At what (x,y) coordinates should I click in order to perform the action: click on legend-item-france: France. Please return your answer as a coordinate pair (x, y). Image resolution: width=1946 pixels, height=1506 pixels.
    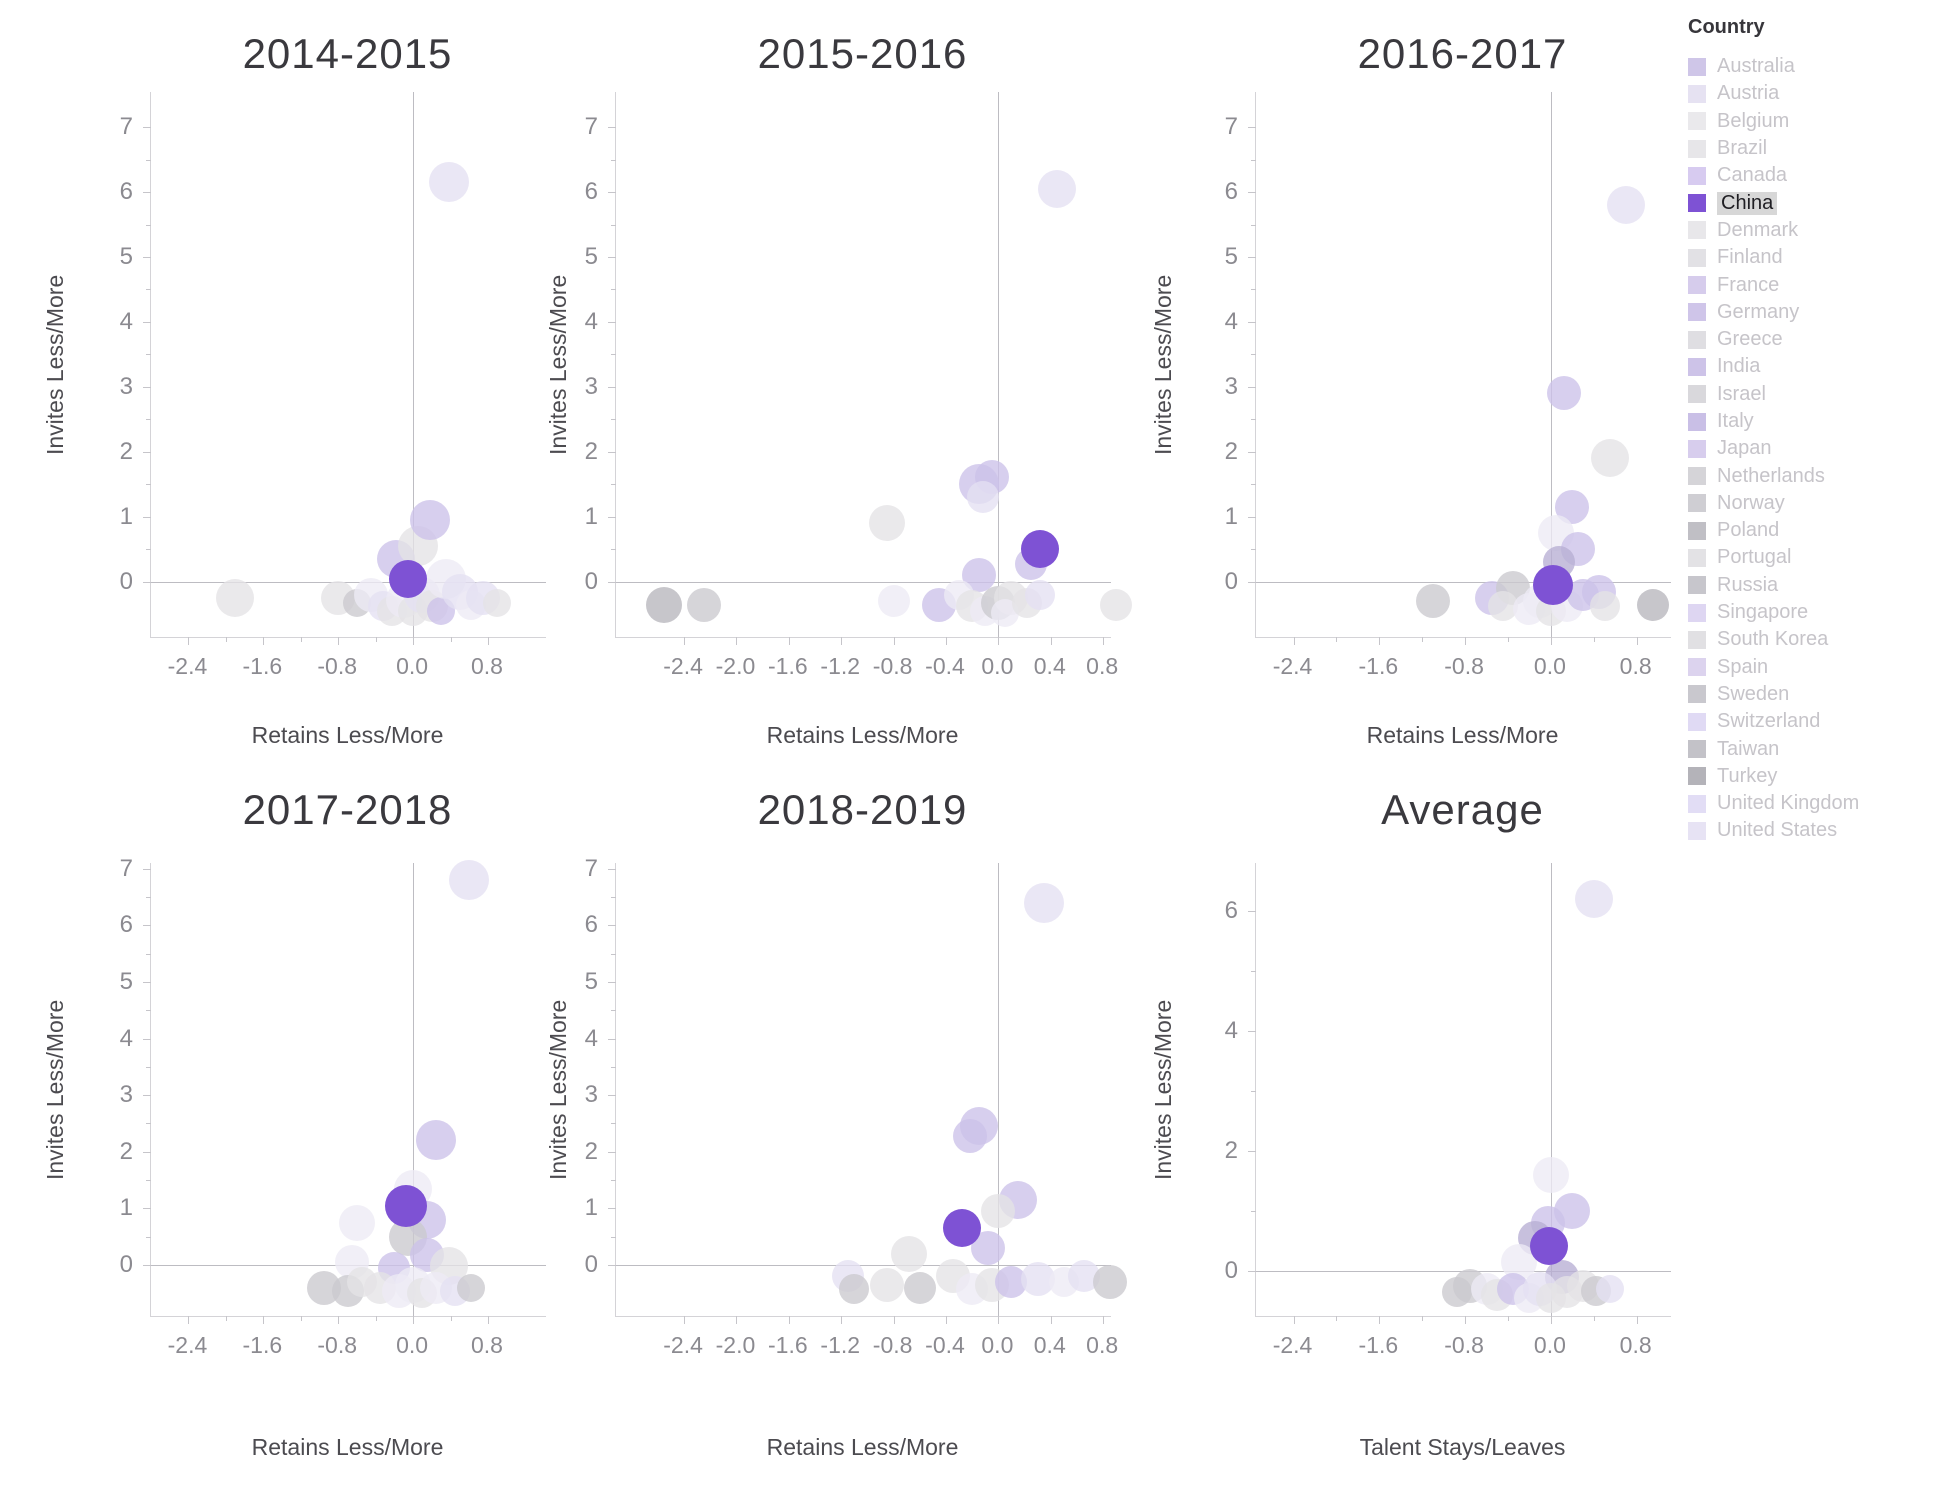
    Looking at the image, I should click on (1813, 284).